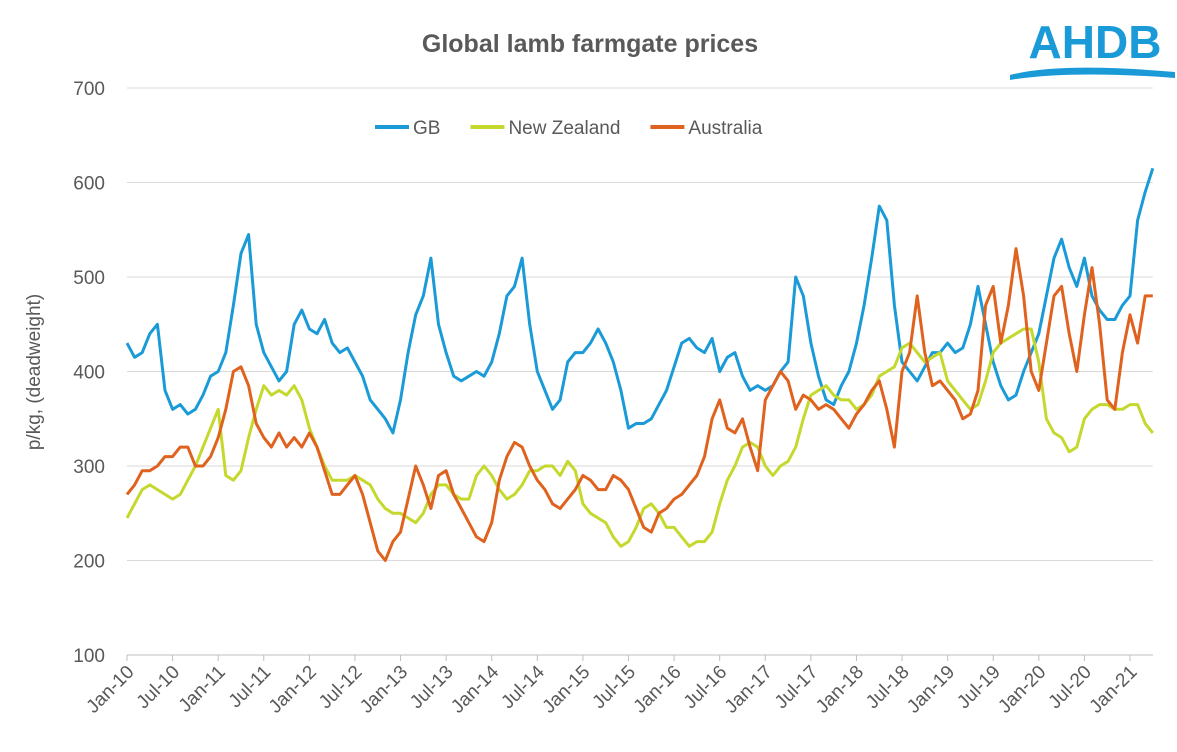 This screenshot has height=752, width=1177. What do you see at coordinates (749, 690) in the screenshot?
I see `x-tick-label: Jan-17` at bounding box center [749, 690].